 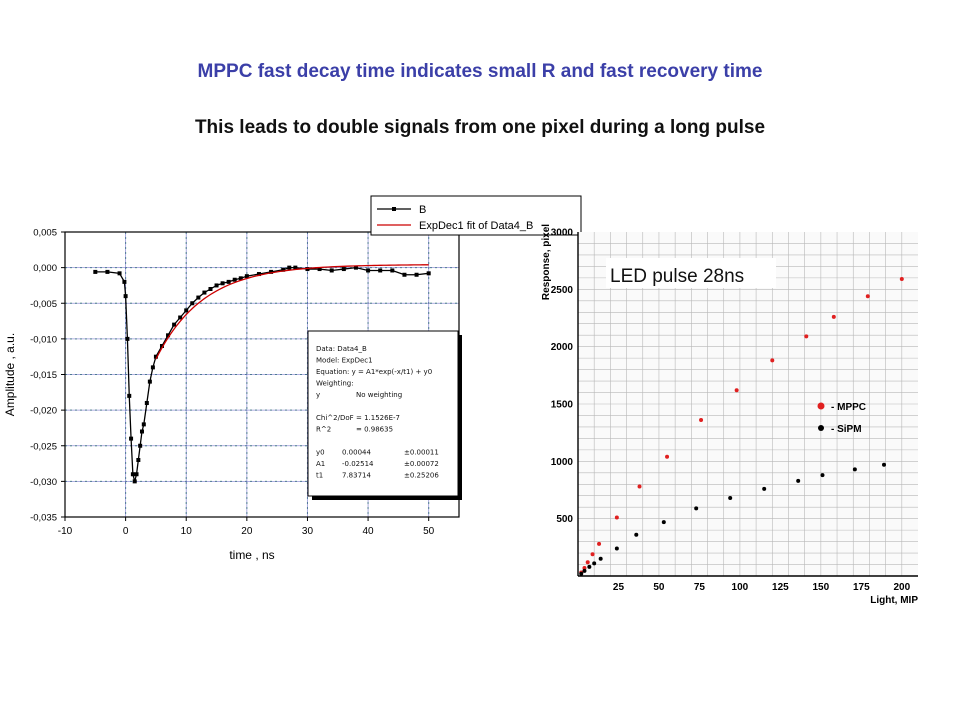 I want to click on fit-box, so click(x=383, y=413).